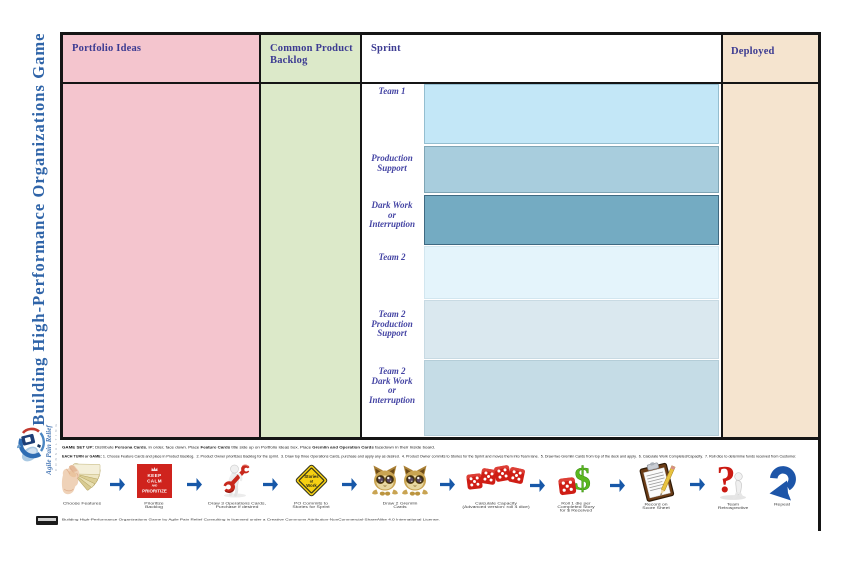 The height and width of the screenshot is (563, 855). Describe the element at coordinates (312, 481) in the screenshot. I see `svg-text: at` at that location.